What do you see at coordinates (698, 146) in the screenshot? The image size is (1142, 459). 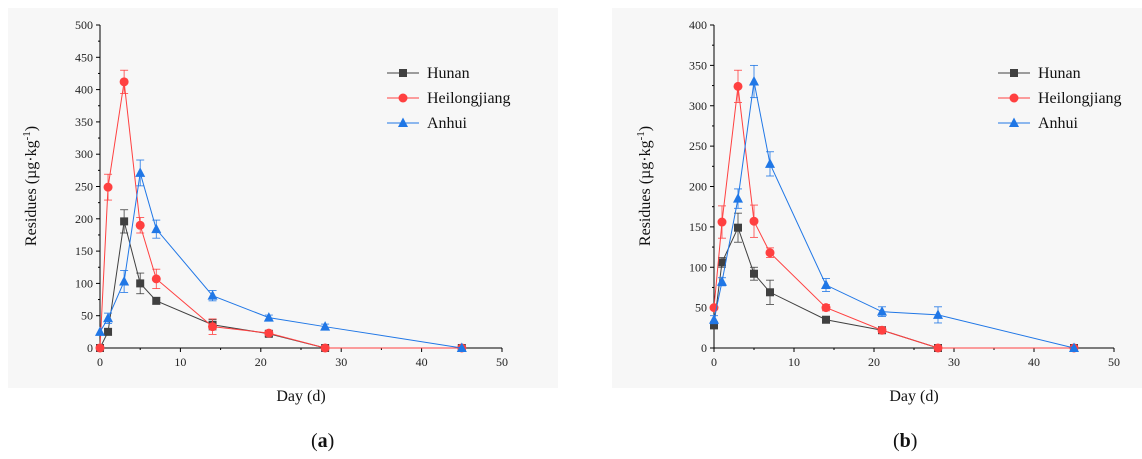 I see `y-tick-label: 250` at bounding box center [698, 146].